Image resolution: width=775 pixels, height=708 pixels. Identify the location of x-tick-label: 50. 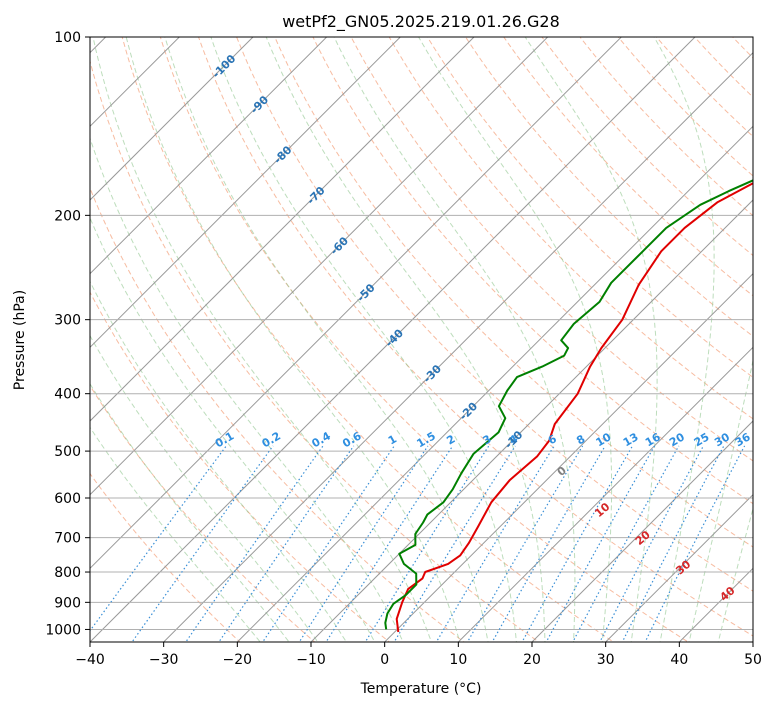
(753, 660).